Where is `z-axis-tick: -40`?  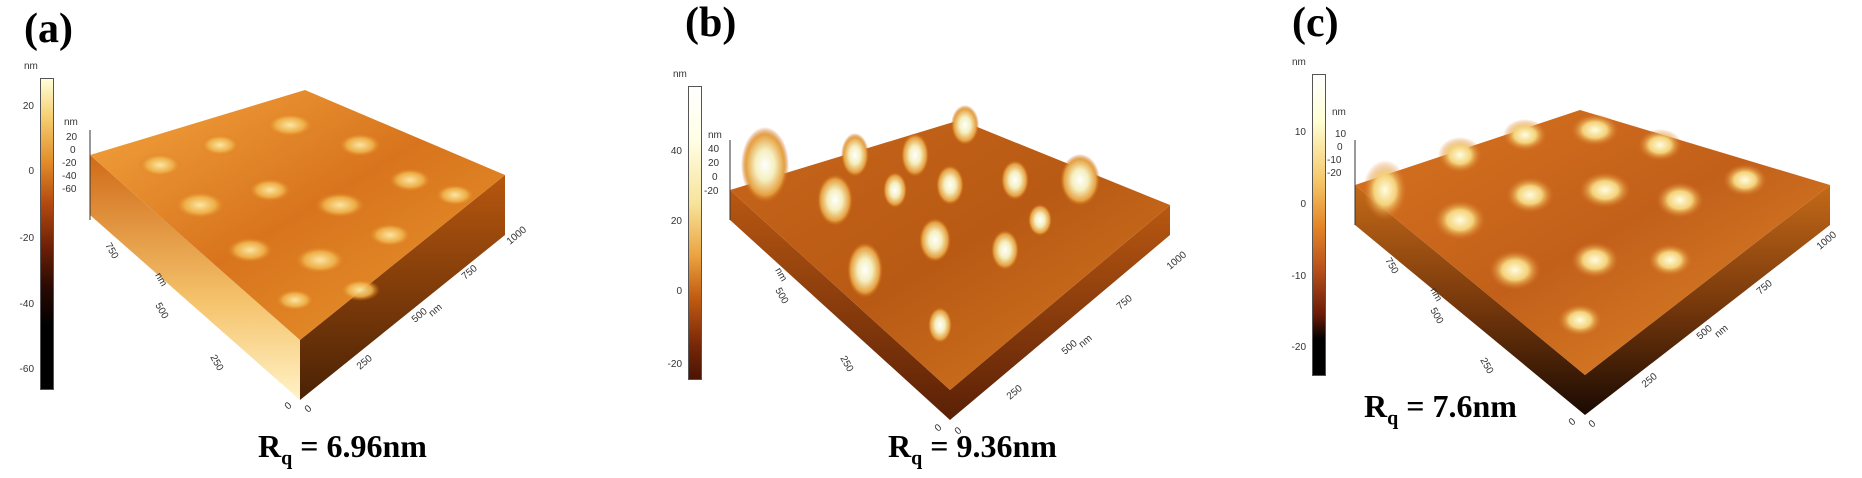
z-axis-tick: -40 is located at coordinates (69, 176).